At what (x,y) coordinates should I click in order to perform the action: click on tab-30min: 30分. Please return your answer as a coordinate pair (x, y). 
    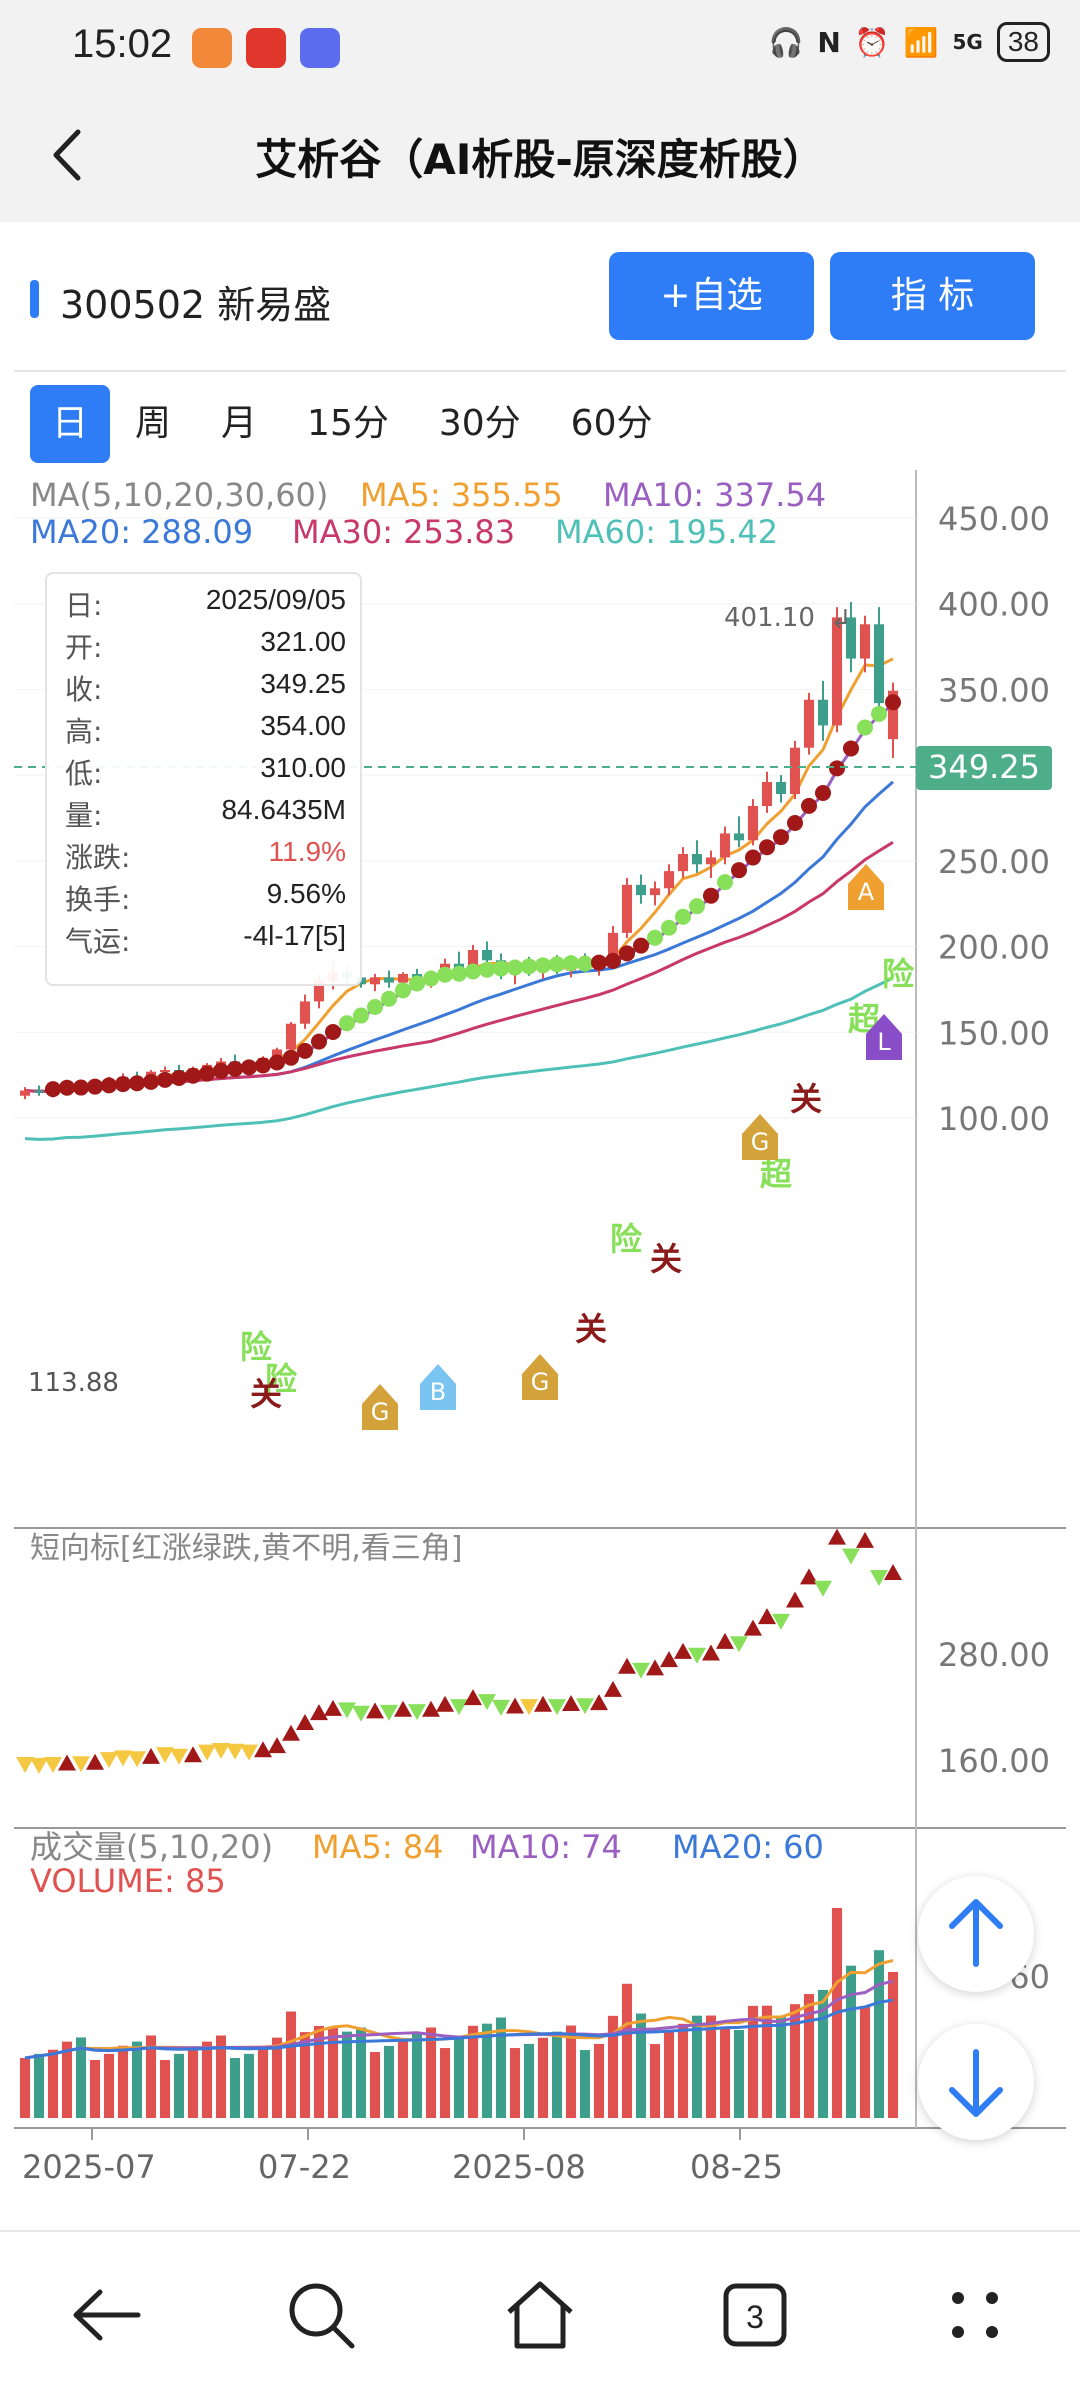
    Looking at the image, I should click on (479, 423).